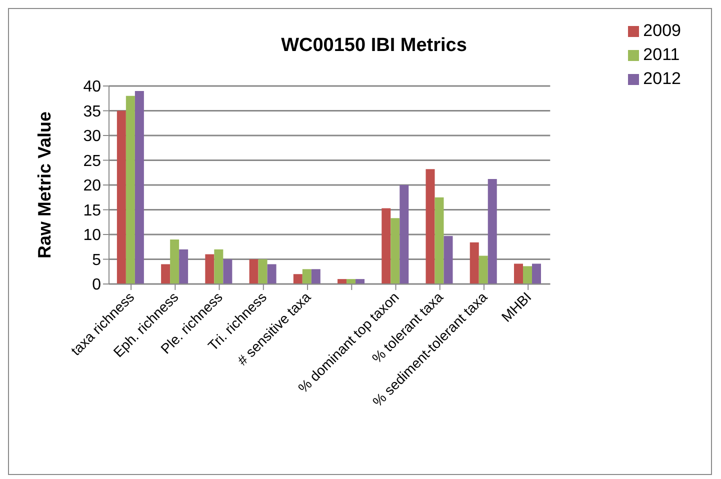 Image resolution: width=721 pixels, height=479 pixels. I want to click on legend-label: 2009, so click(662, 30).